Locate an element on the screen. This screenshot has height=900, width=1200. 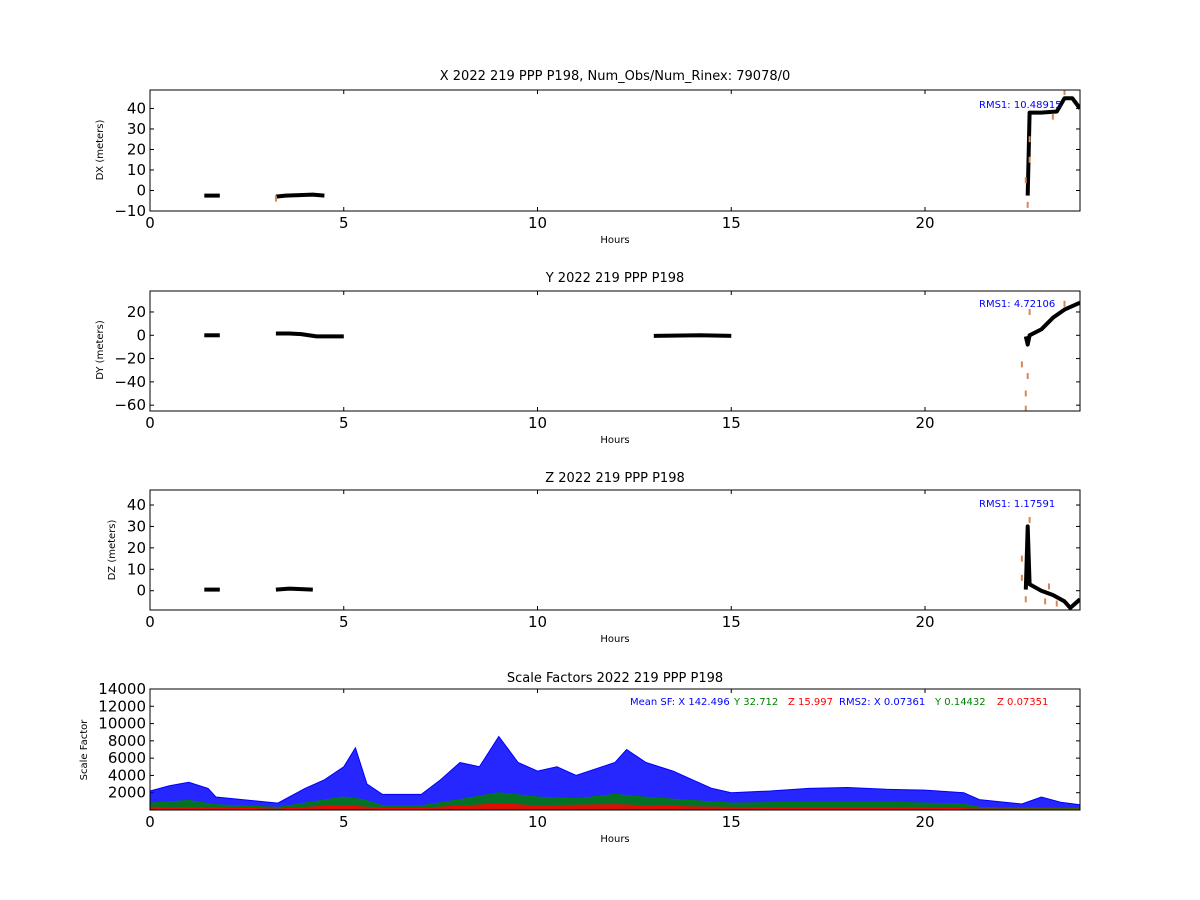
y-tick-label: 10000 is located at coordinates (122, 724).